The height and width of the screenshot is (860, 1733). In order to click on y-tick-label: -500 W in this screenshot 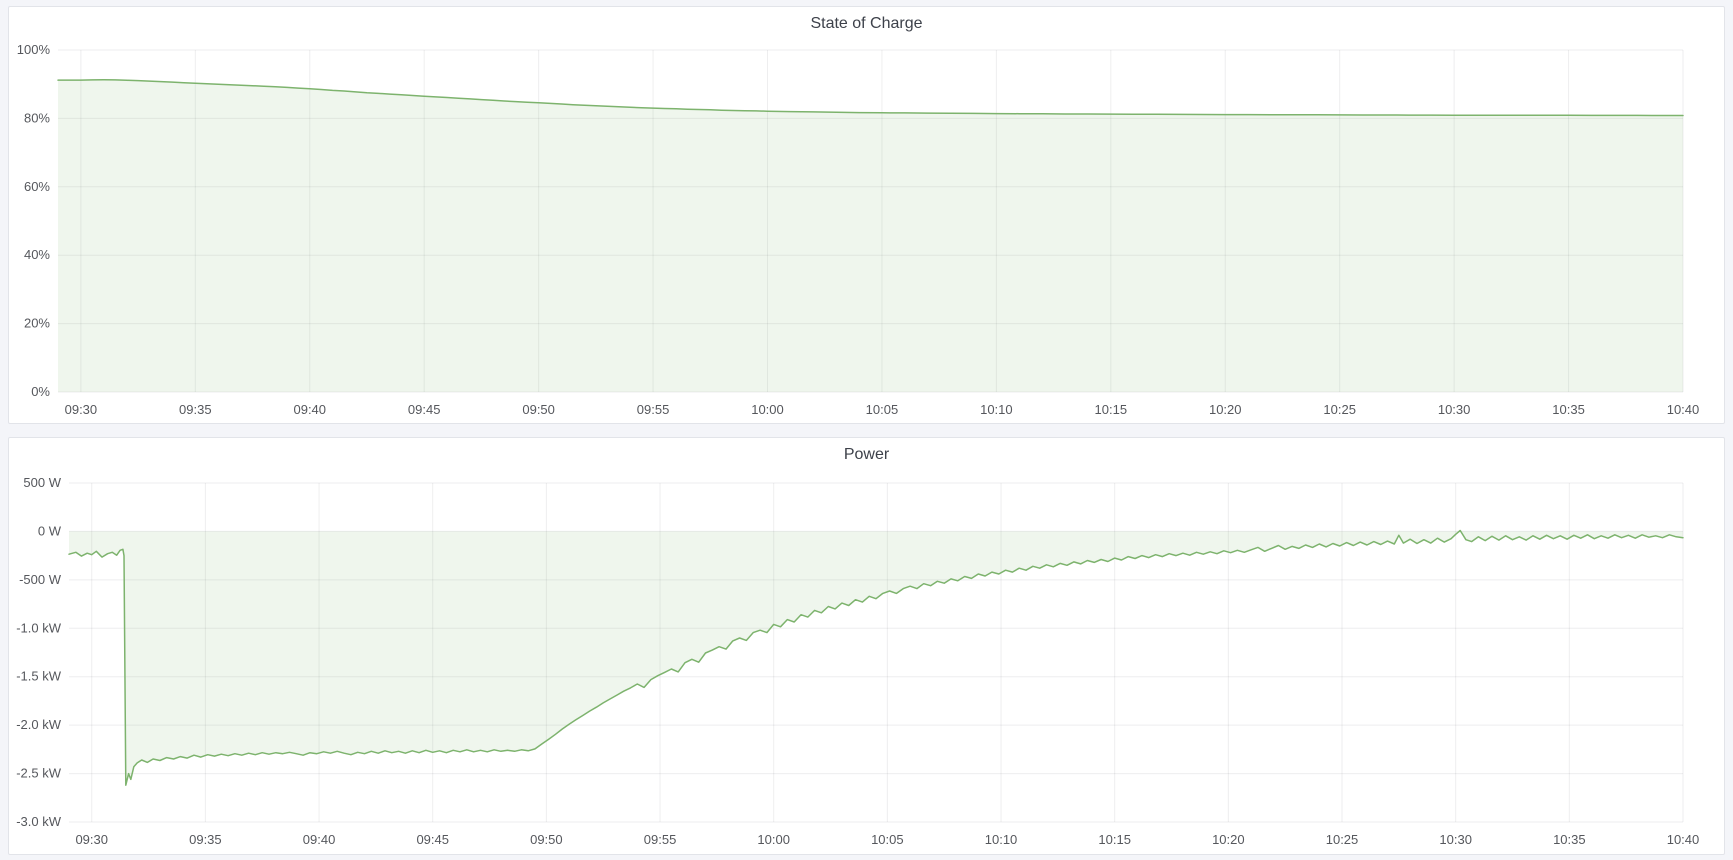, I will do `click(40, 579)`.